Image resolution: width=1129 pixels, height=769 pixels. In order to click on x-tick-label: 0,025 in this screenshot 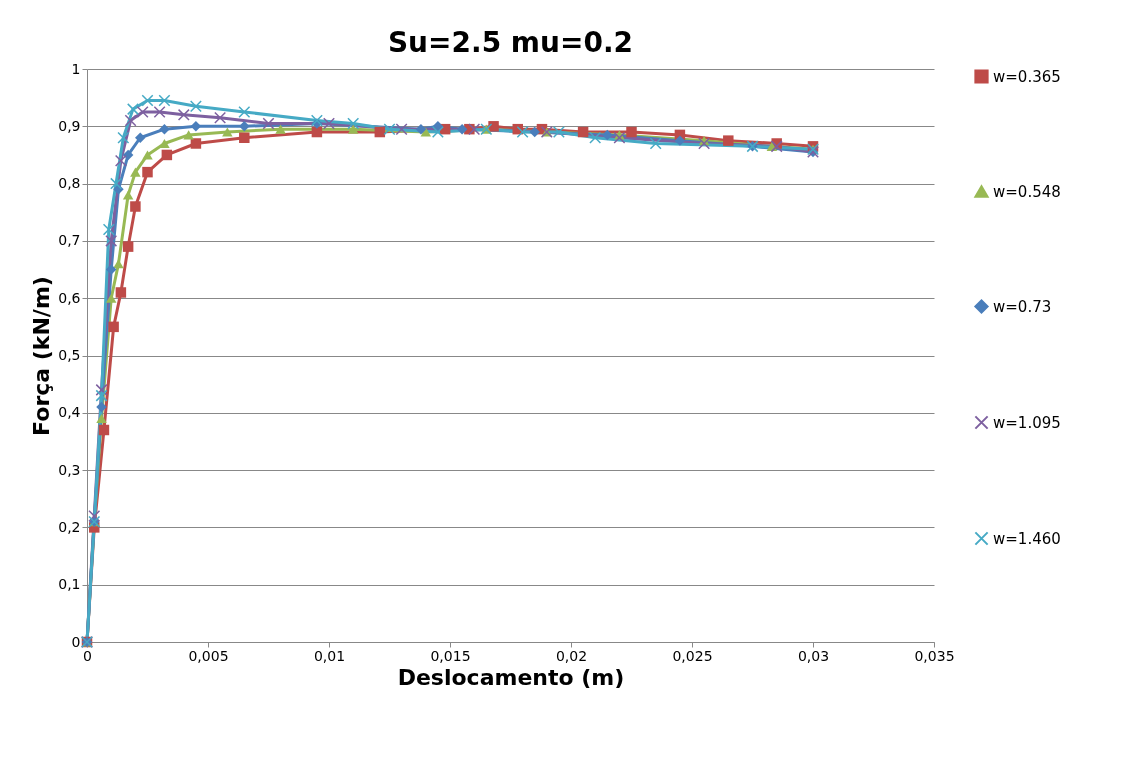, I will do `click(692, 655)`.